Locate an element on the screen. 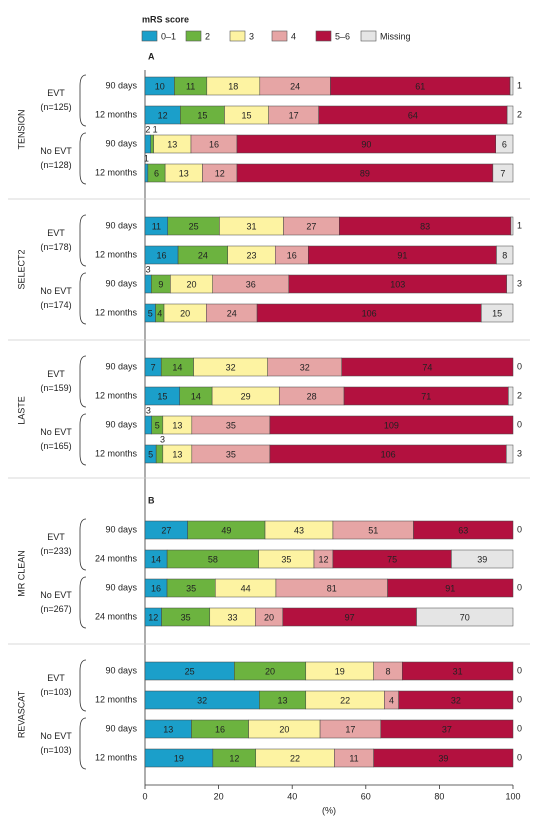  group-n: (n=233) is located at coordinates (55, 551).